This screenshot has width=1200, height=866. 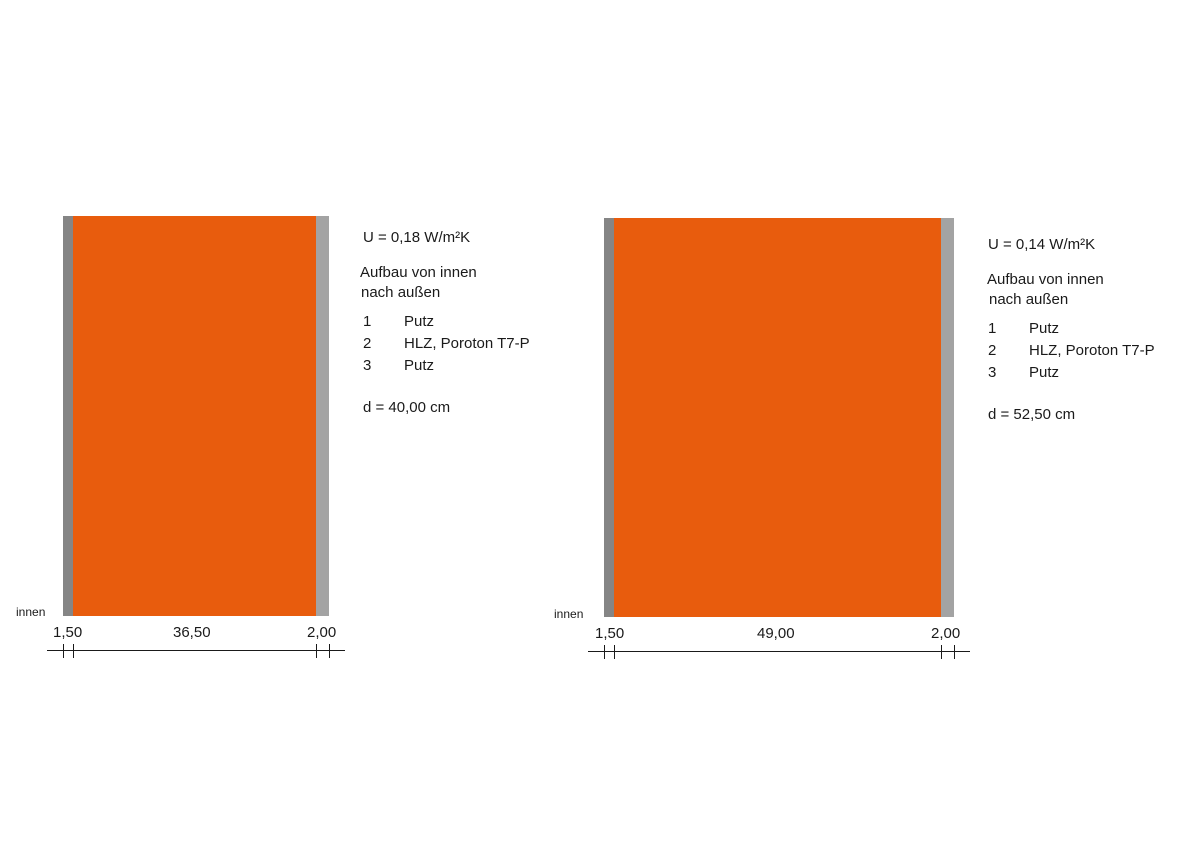 What do you see at coordinates (1042, 244) in the screenshot?
I see `u-value: U = 0,14 W/m²K` at bounding box center [1042, 244].